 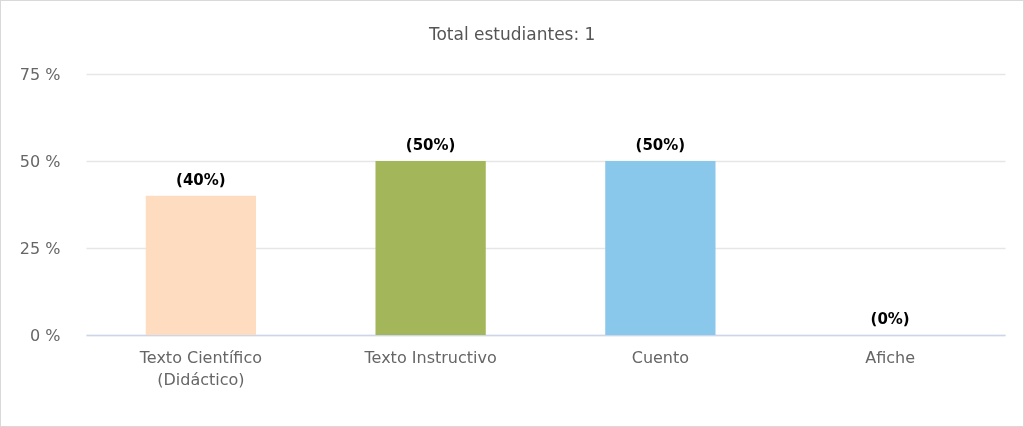 I want to click on y-tick-label: 75 %, so click(x=40, y=74).